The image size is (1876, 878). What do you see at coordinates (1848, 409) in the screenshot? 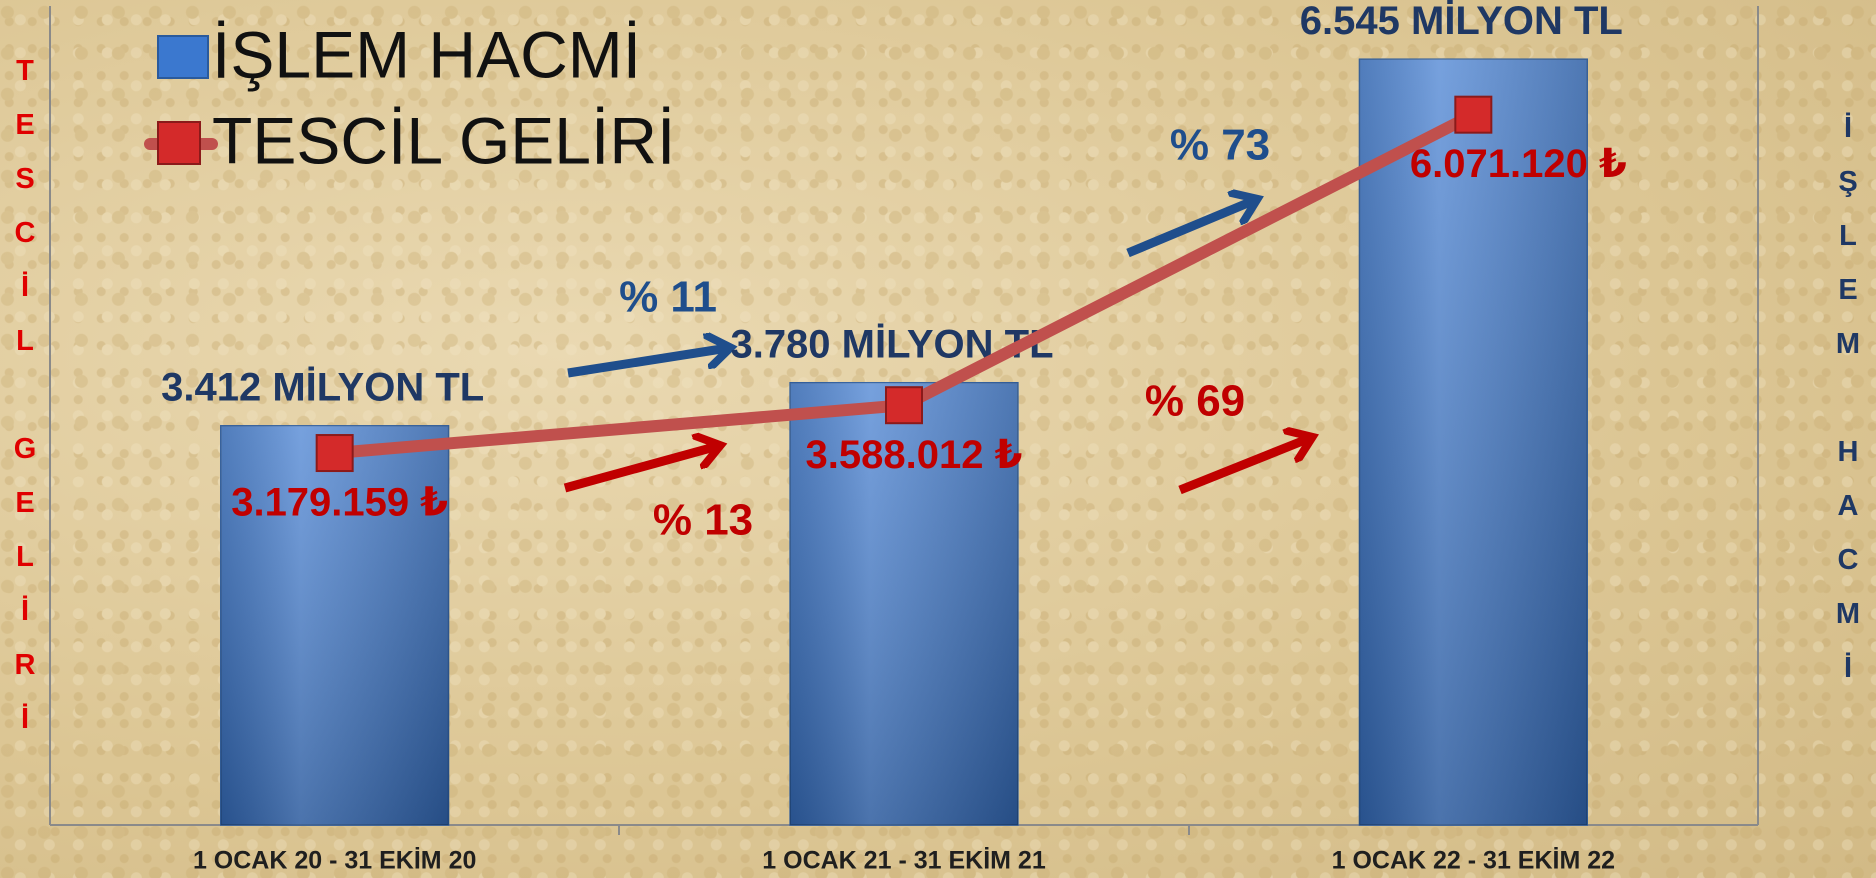
I see `y2-axis-title: İŞLEM HACMİ` at bounding box center [1848, 409].